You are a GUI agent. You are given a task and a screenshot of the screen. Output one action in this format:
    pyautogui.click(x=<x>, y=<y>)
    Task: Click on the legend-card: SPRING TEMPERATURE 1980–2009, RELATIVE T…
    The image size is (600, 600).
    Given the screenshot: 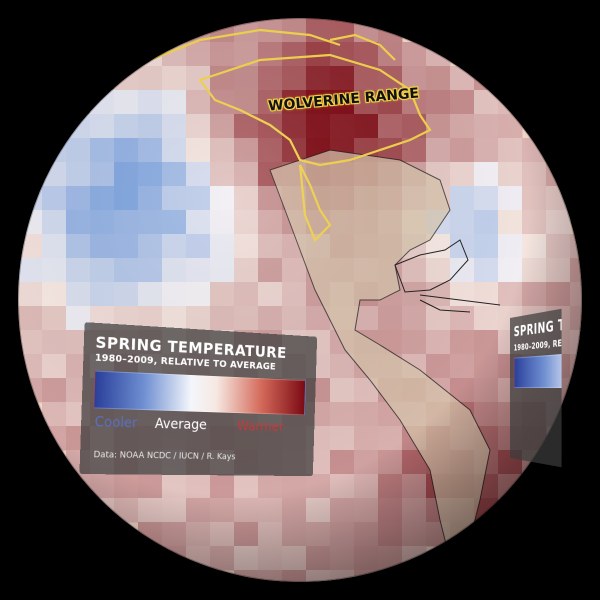 What is the action you would take?
    pyautogui.click(x=198, y=399)
    